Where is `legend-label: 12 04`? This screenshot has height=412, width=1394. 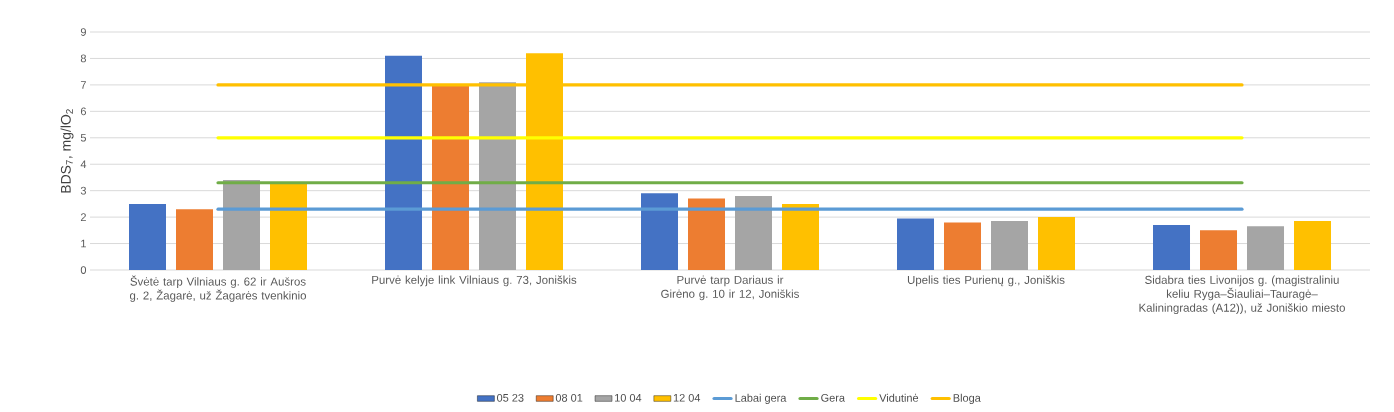
legend-label: 12 04 is located at coordinates (687, 397).